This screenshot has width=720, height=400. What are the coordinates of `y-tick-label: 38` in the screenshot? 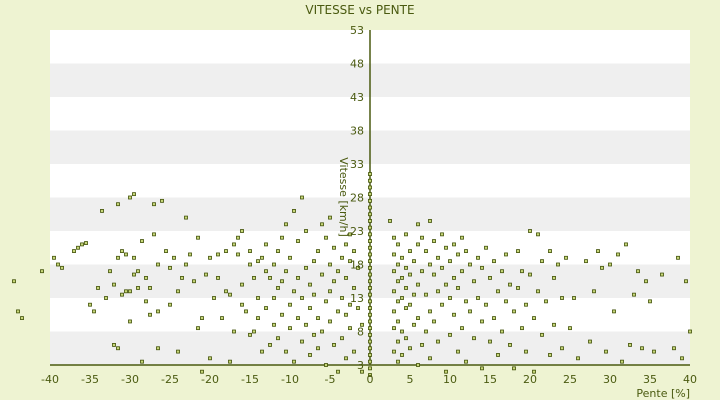 It's located at (357, 131).